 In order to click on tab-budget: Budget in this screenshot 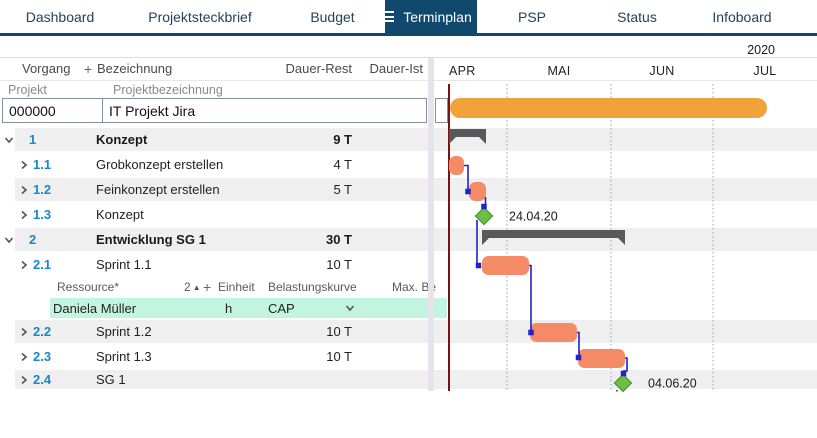, I will do `click(332, 16)`.